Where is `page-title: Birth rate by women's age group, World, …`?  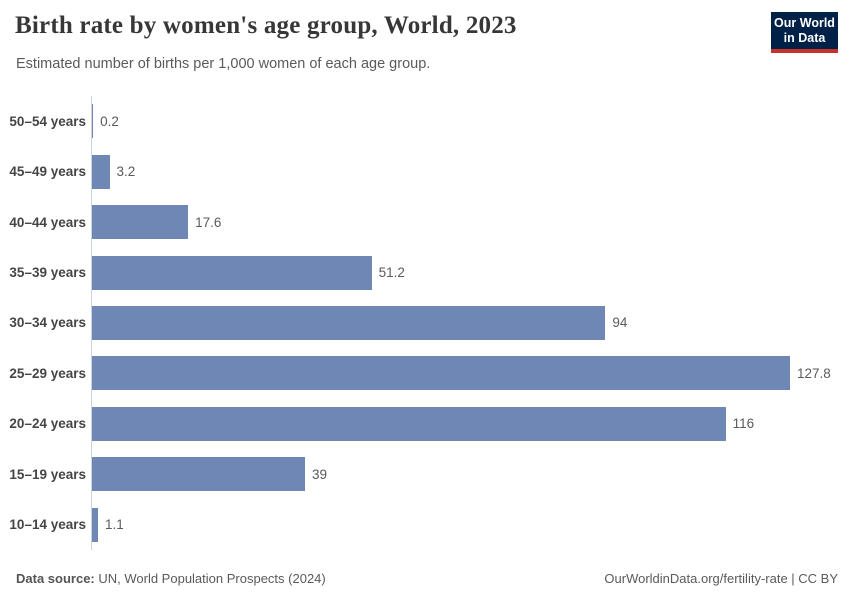 page-title: Birth rate by women's age group, World, … is located at coordinates (266, 25).